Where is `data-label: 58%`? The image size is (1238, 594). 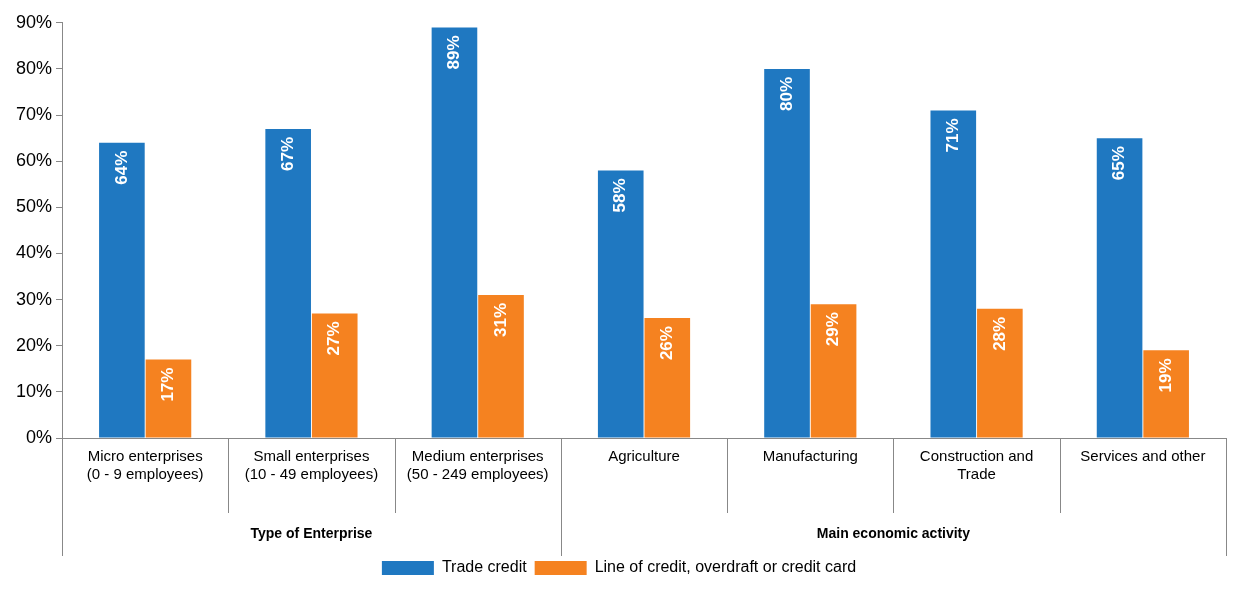
data-label: 58% is located at coordinates (620, 195).